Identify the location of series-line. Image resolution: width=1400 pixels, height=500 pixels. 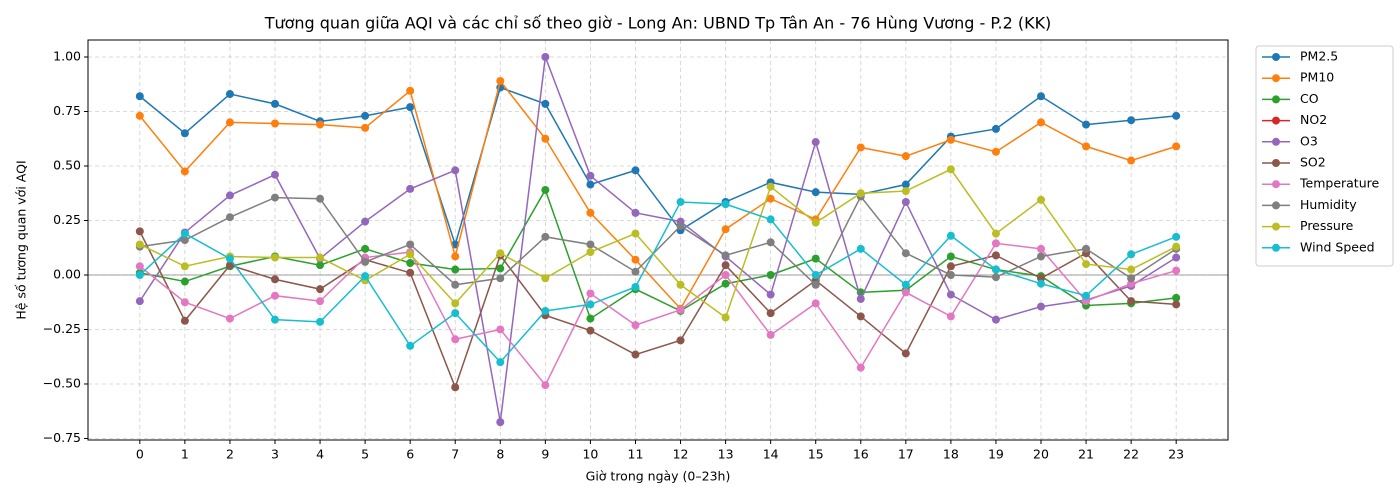
(658, 241).